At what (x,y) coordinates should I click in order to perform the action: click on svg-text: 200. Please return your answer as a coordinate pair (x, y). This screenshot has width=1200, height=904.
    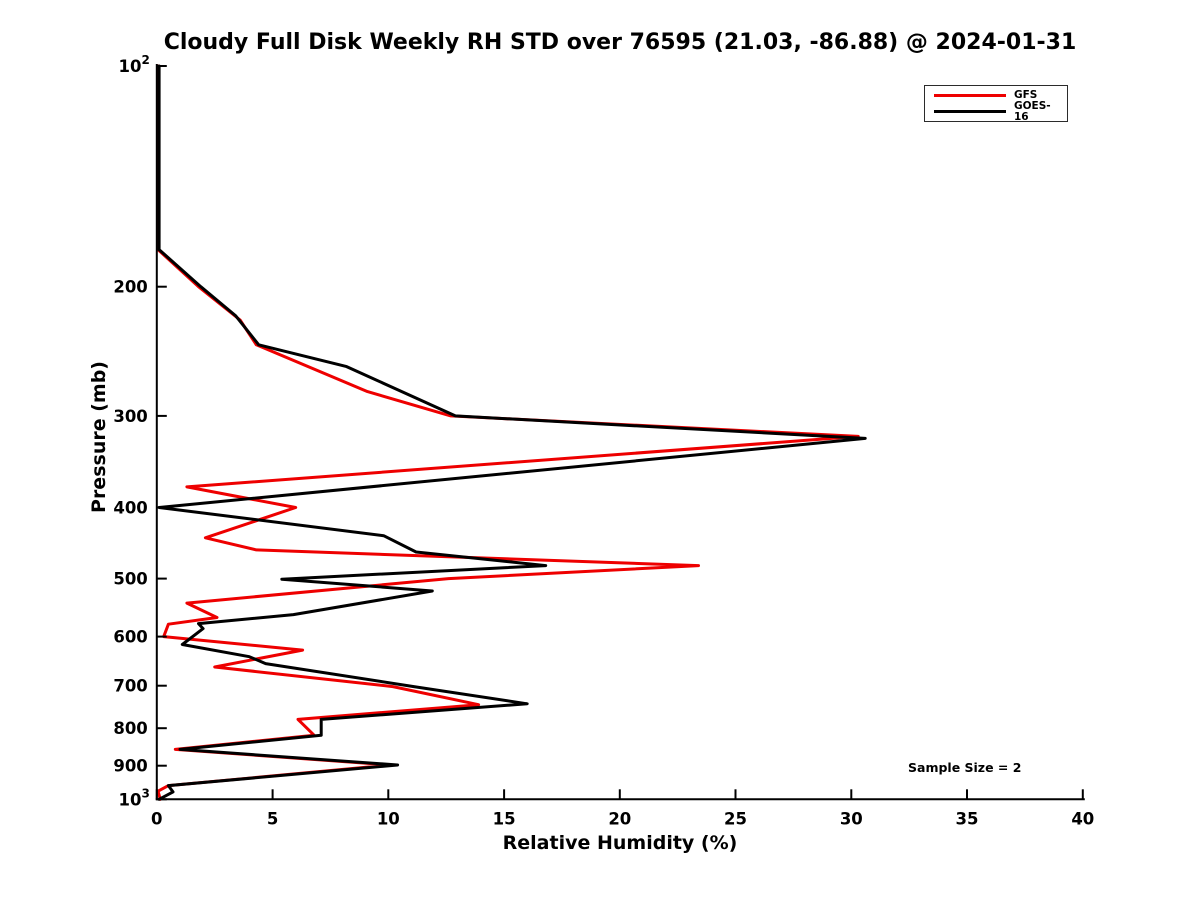
    Looking at the image, I should click on (130, 287).